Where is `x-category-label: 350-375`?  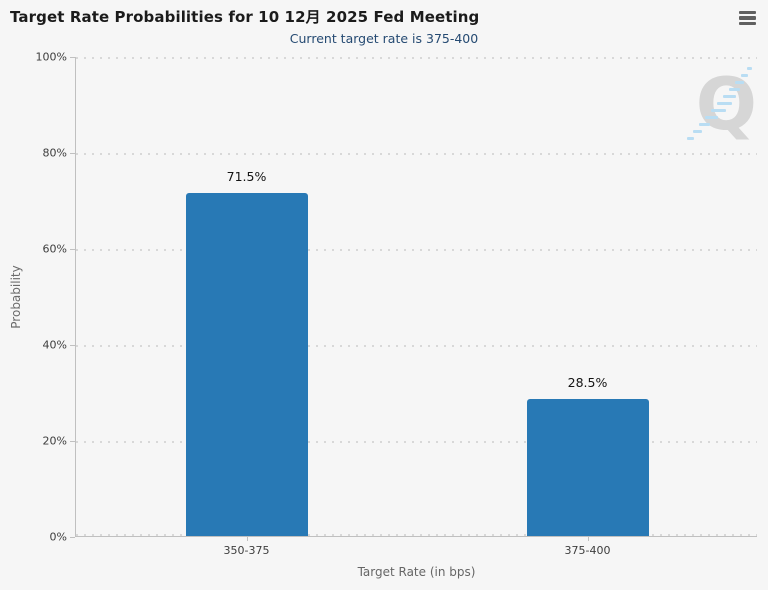 x-category-label: 350-375 is located at coordinates (246, 550).